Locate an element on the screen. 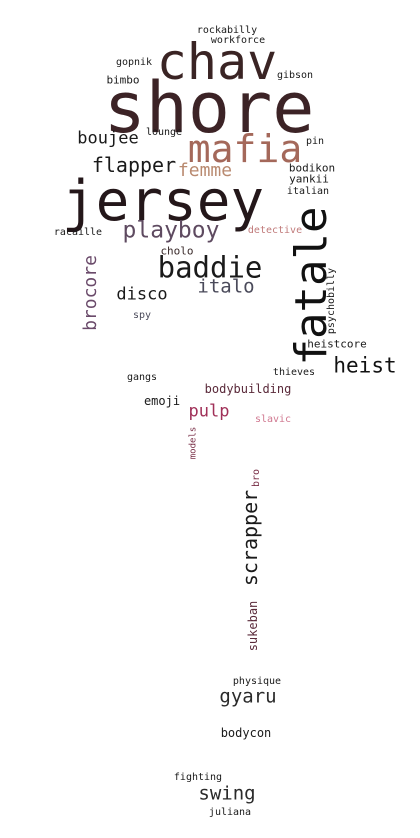 This screenshot has height=838, width=420. word-models: models is located at coordinates (193, 443).